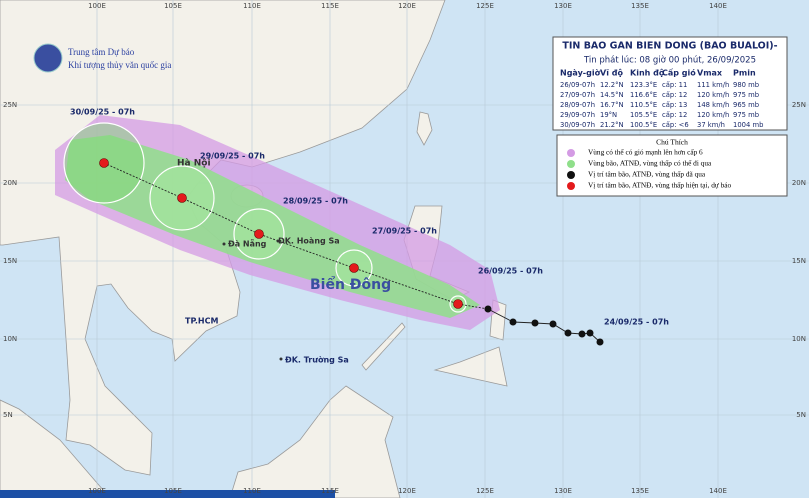 This screenshot has height=498, width=809. Describe the element at coordinates (643, 105) in the screenshot. I see `cell: 110.5°E` at that location.